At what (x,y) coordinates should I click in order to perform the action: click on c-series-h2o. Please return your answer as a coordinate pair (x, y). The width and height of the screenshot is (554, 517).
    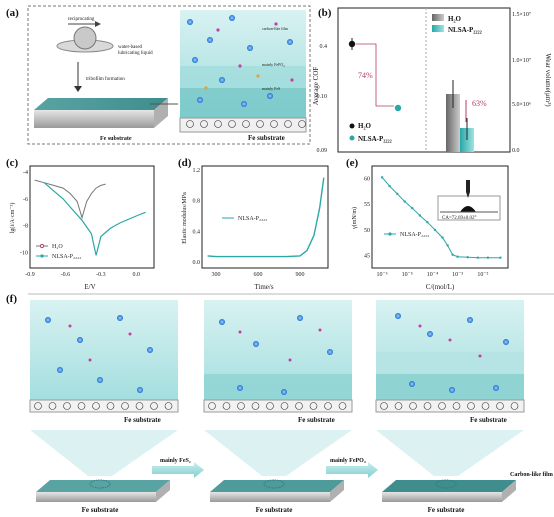
    Looking at the image, I should click on (70, 199).